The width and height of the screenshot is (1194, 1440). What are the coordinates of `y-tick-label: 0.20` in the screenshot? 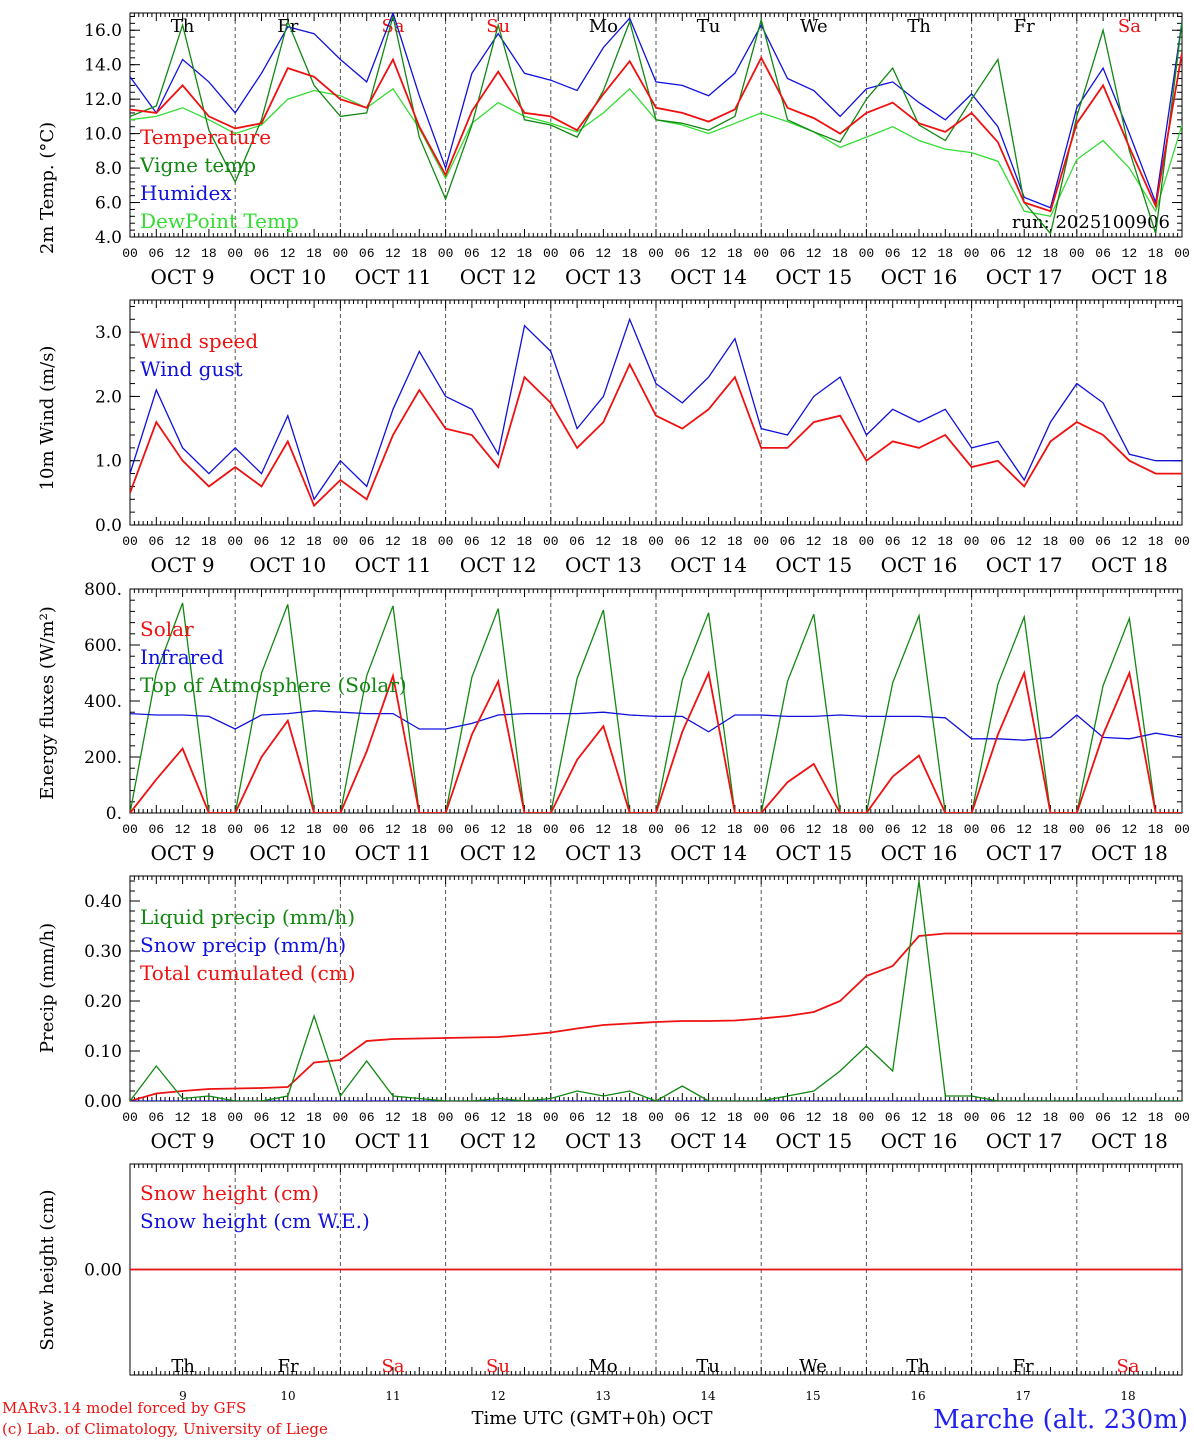 It's located at (103, 1002).